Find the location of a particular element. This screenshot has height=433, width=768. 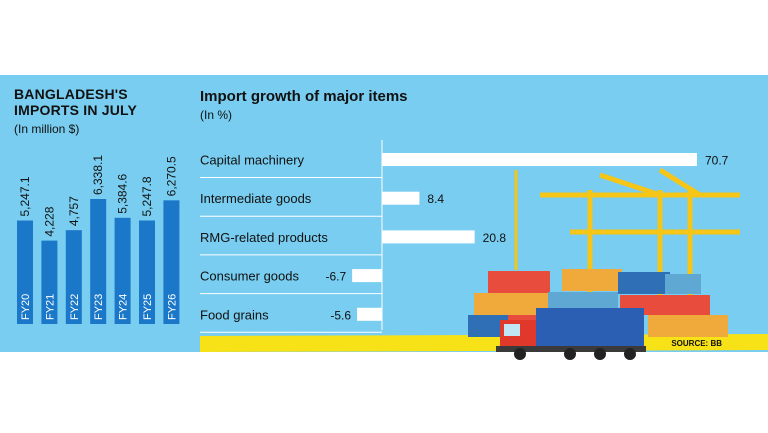

import-value-label: 5,384.6 is located at coordinates (123, 193).